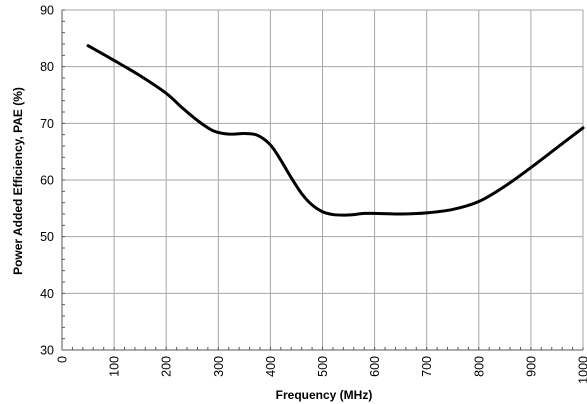  I want to click on y-tick-label: 40, so click(47, 294).